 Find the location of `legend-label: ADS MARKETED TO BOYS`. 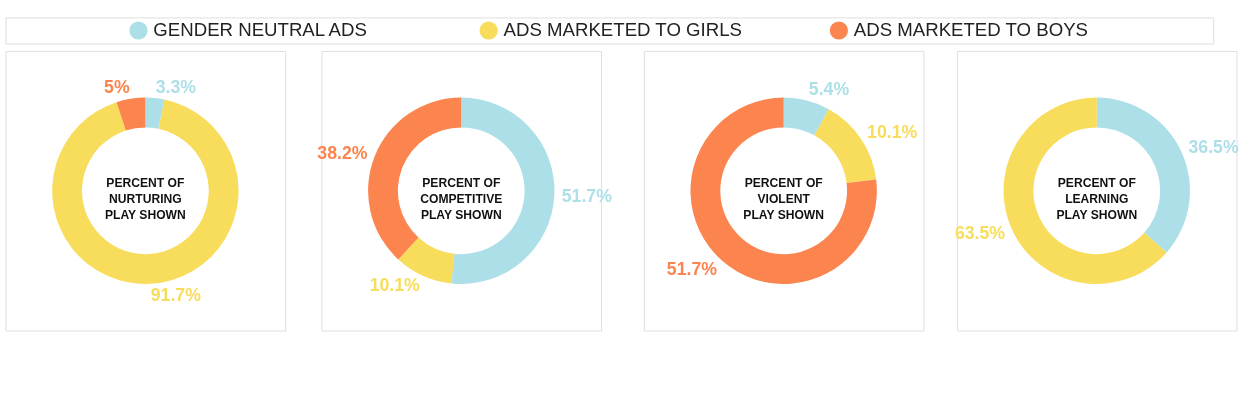

legend-label: ADS MARKETED TO BOYS is located at coordinates (971, 30).